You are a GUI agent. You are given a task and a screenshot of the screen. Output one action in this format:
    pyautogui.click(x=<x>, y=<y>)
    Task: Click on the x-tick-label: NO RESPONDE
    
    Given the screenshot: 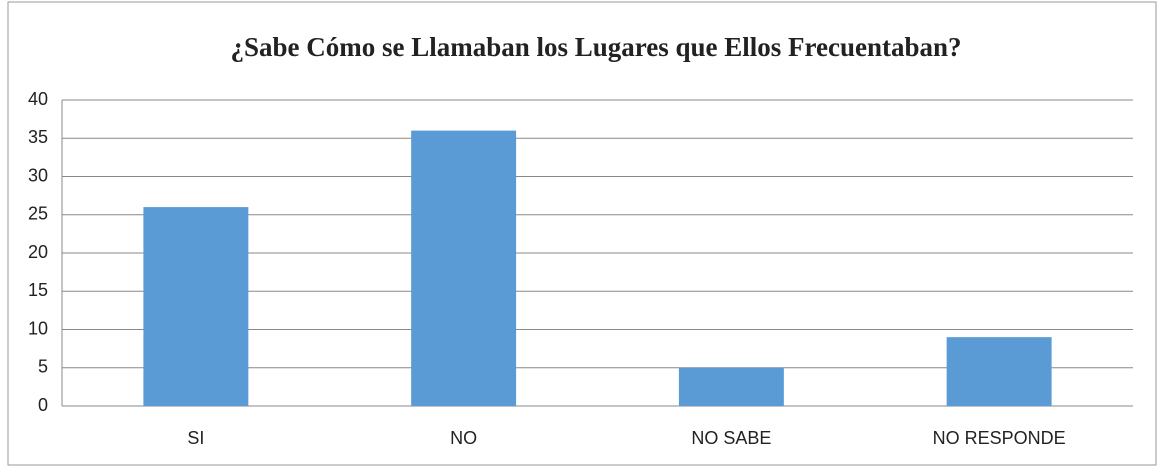 What is the action you would take?
    pyautogui.click(x=999, y=438)
    